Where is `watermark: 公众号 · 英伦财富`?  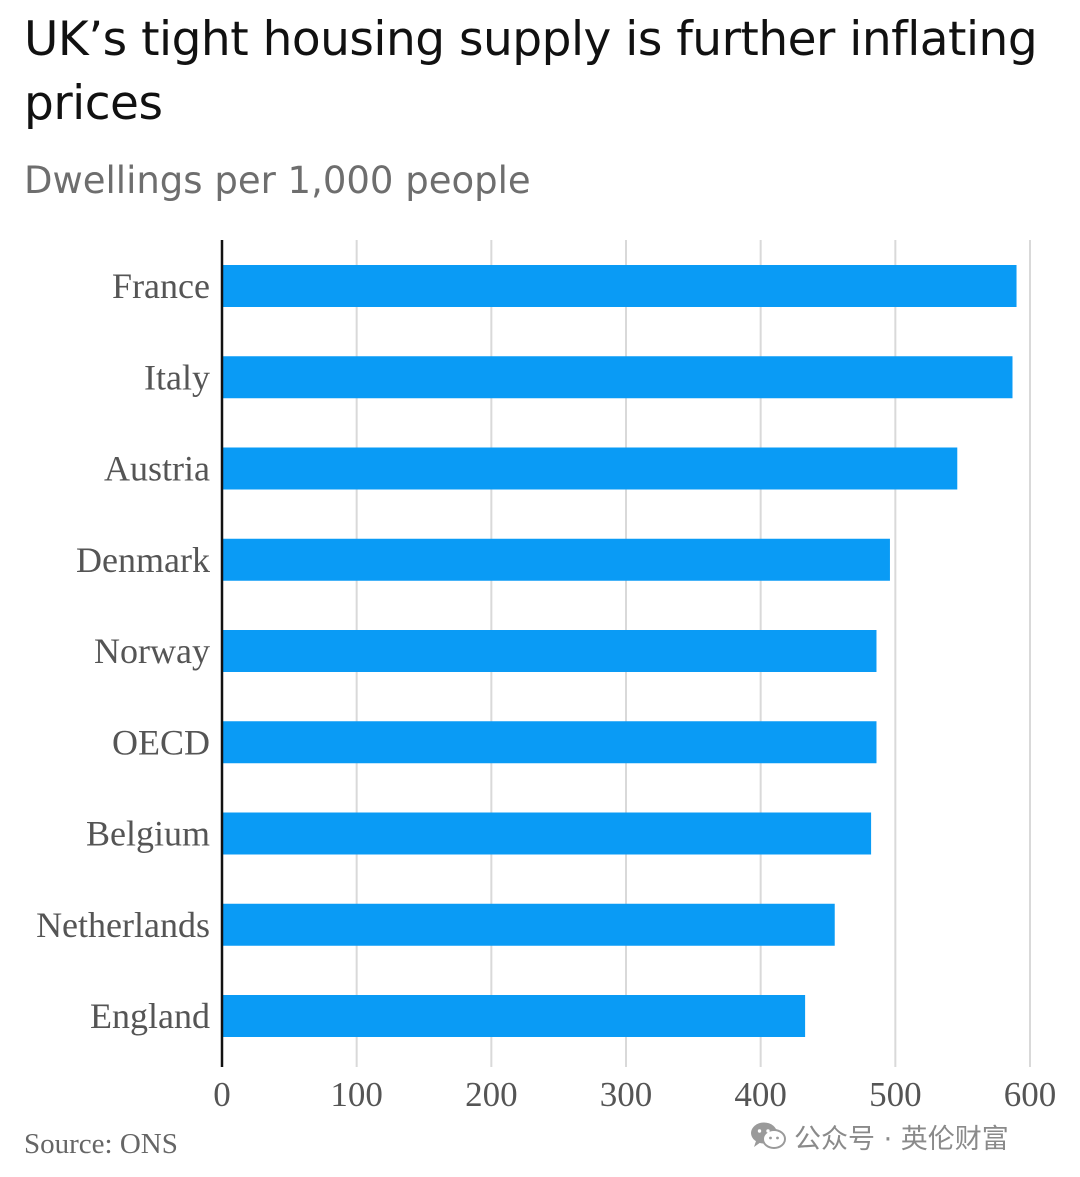
watermark: 公众号 · 英伦财富 is located at coordinates (879, 1136).